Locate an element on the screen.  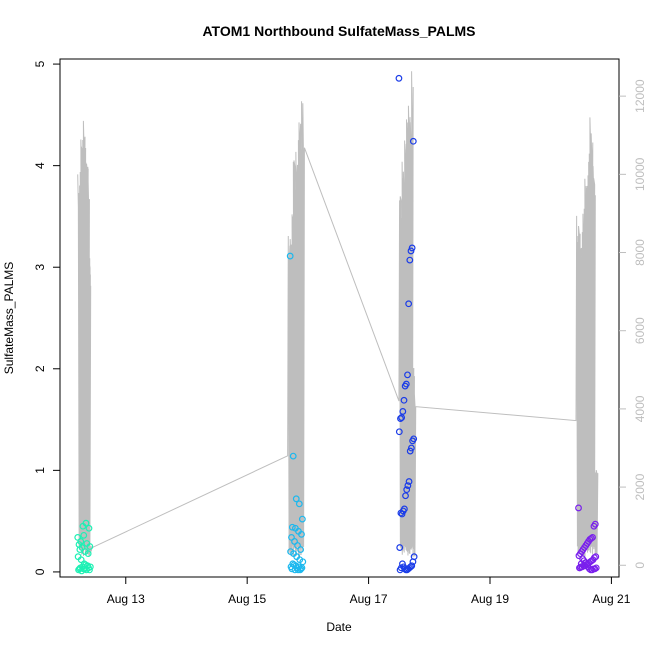
y2-tick-label: 12000 is located at coordinates (640, 96).